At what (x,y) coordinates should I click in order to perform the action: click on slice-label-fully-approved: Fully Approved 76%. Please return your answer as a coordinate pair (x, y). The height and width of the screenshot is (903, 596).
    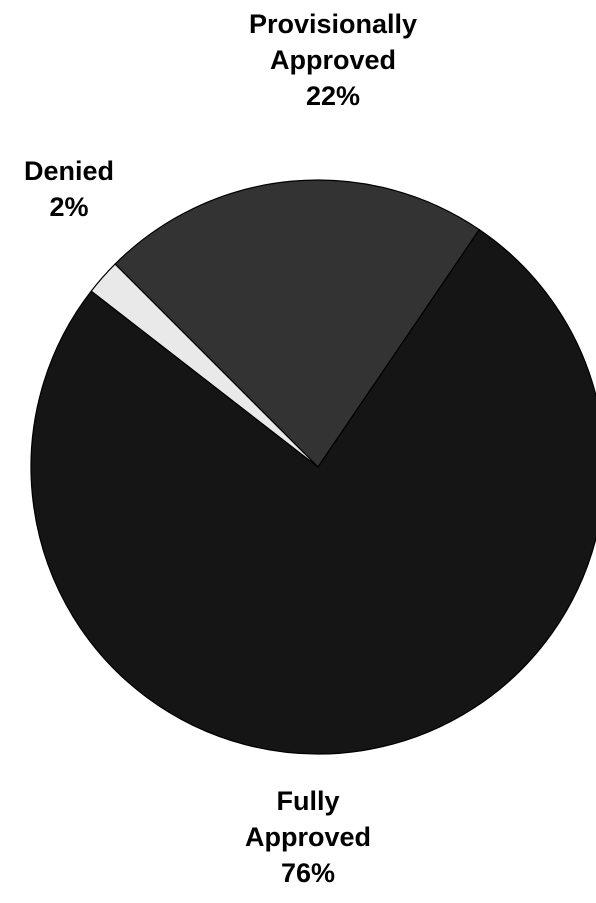
    Looking at the image, I should click on (308, 837).